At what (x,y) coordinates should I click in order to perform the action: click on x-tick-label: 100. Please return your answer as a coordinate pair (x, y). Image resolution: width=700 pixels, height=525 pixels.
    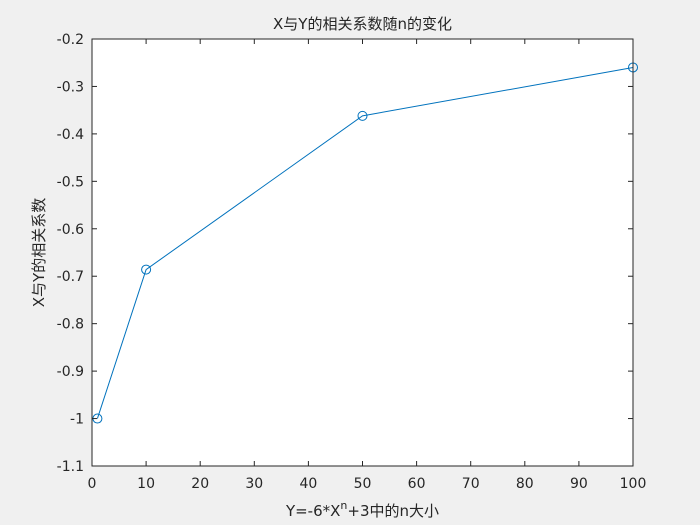
    Looking at the image, I should click on (633, 484).